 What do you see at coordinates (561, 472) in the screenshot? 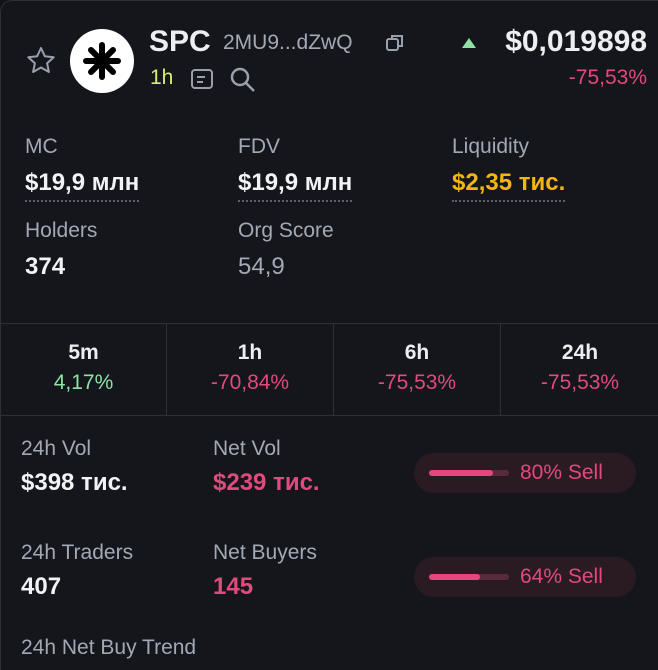
I see `sell-label: 80% Sell` at bounding box center [561, 472].